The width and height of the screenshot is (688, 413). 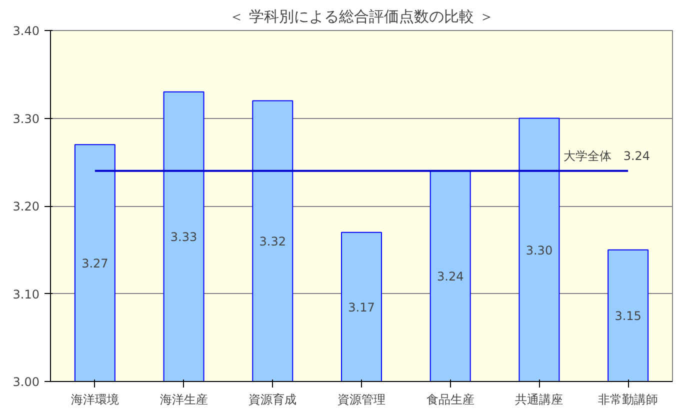 I want to click on ref-line-label: 大学全体 3.24, so click(x=606, y=155).